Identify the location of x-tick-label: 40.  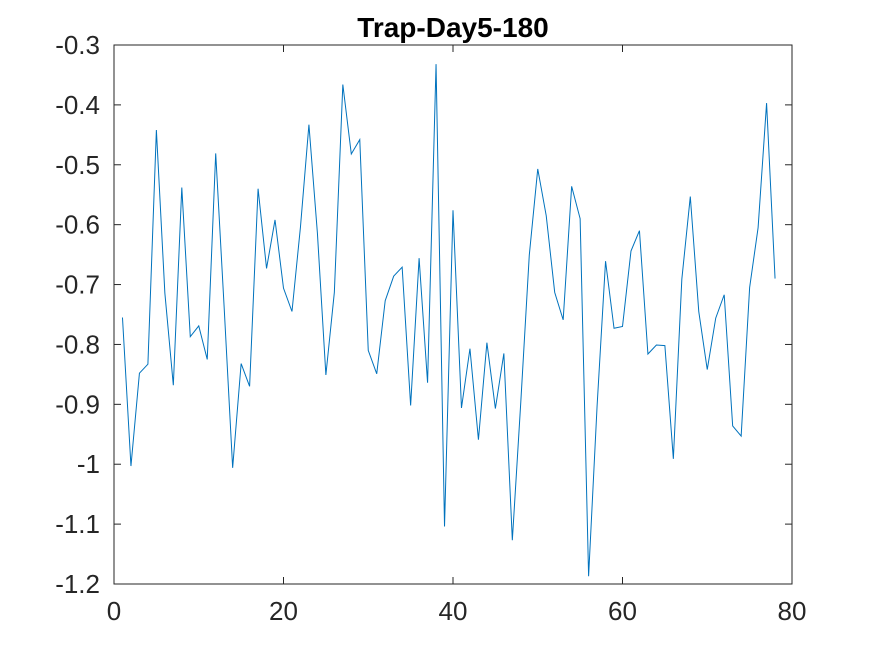
(453, 611).